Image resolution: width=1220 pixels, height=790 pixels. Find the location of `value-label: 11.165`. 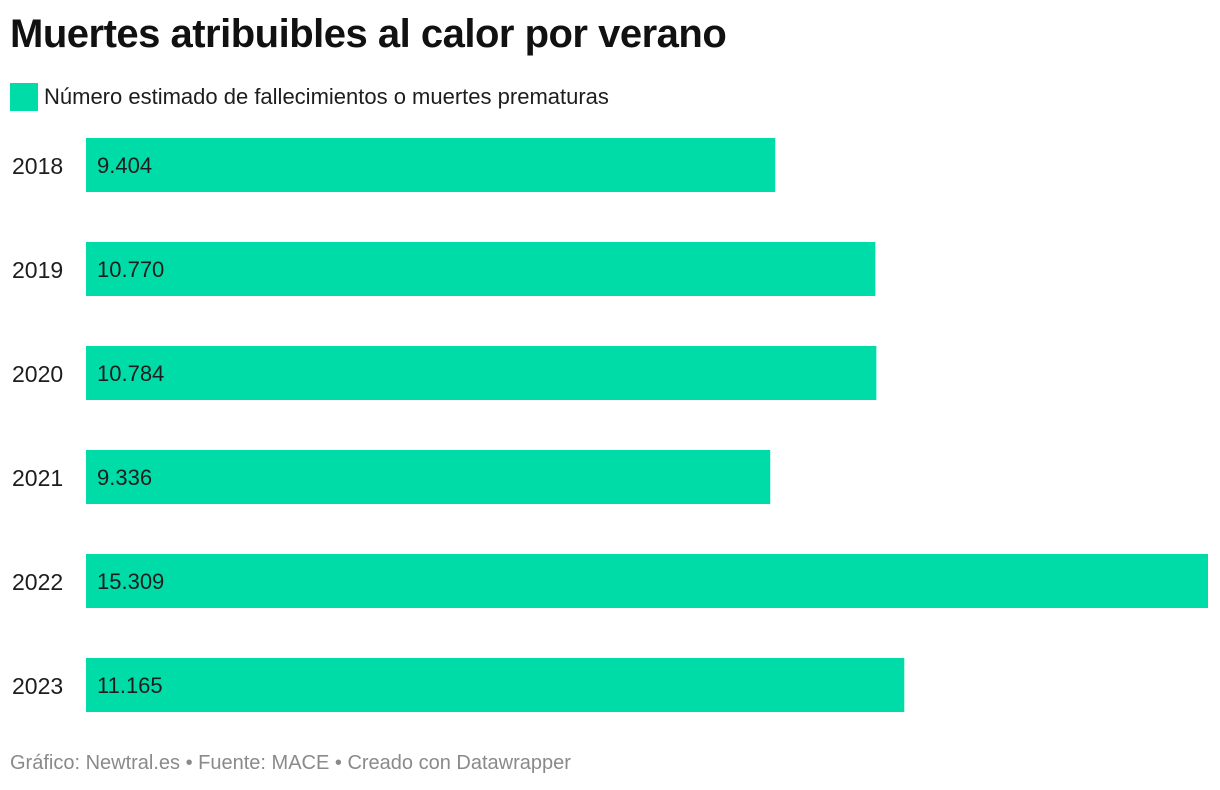

value-label: 11.165 is located at coordinates (130, 685).